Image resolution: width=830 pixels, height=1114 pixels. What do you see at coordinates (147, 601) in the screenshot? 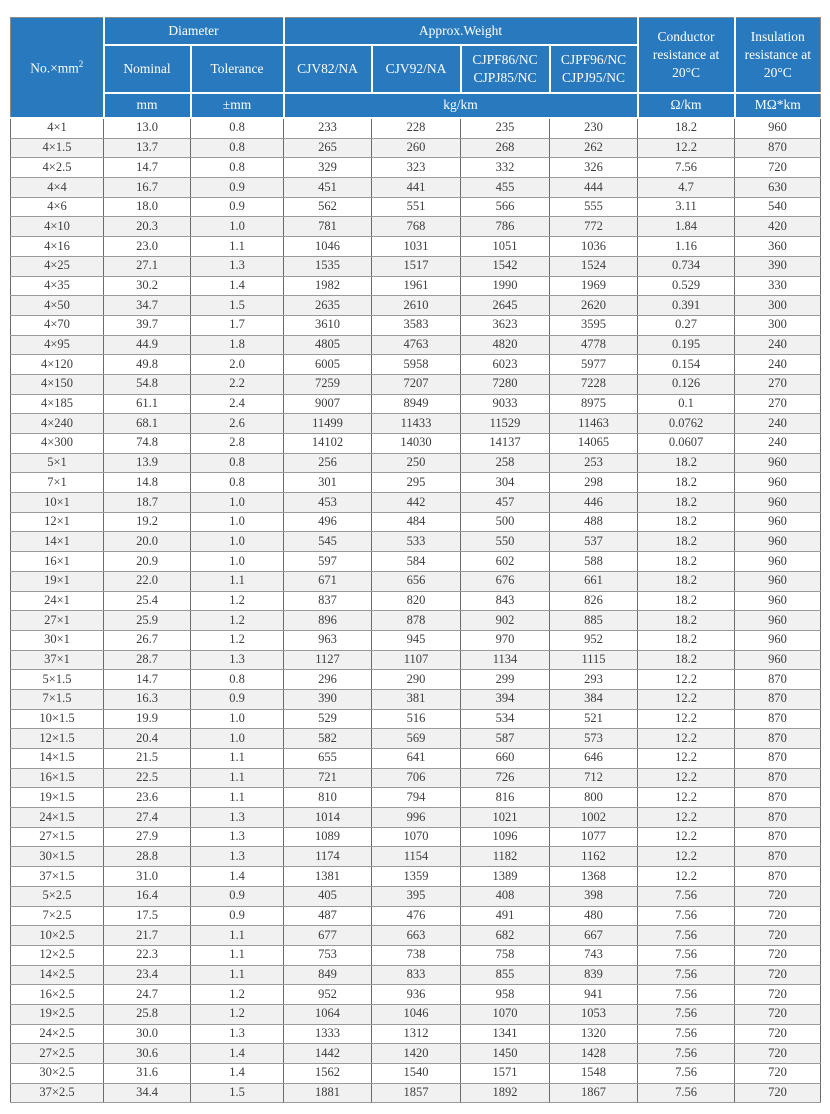
I see `table-cell: 25.4` at bounding box center [147, 601].